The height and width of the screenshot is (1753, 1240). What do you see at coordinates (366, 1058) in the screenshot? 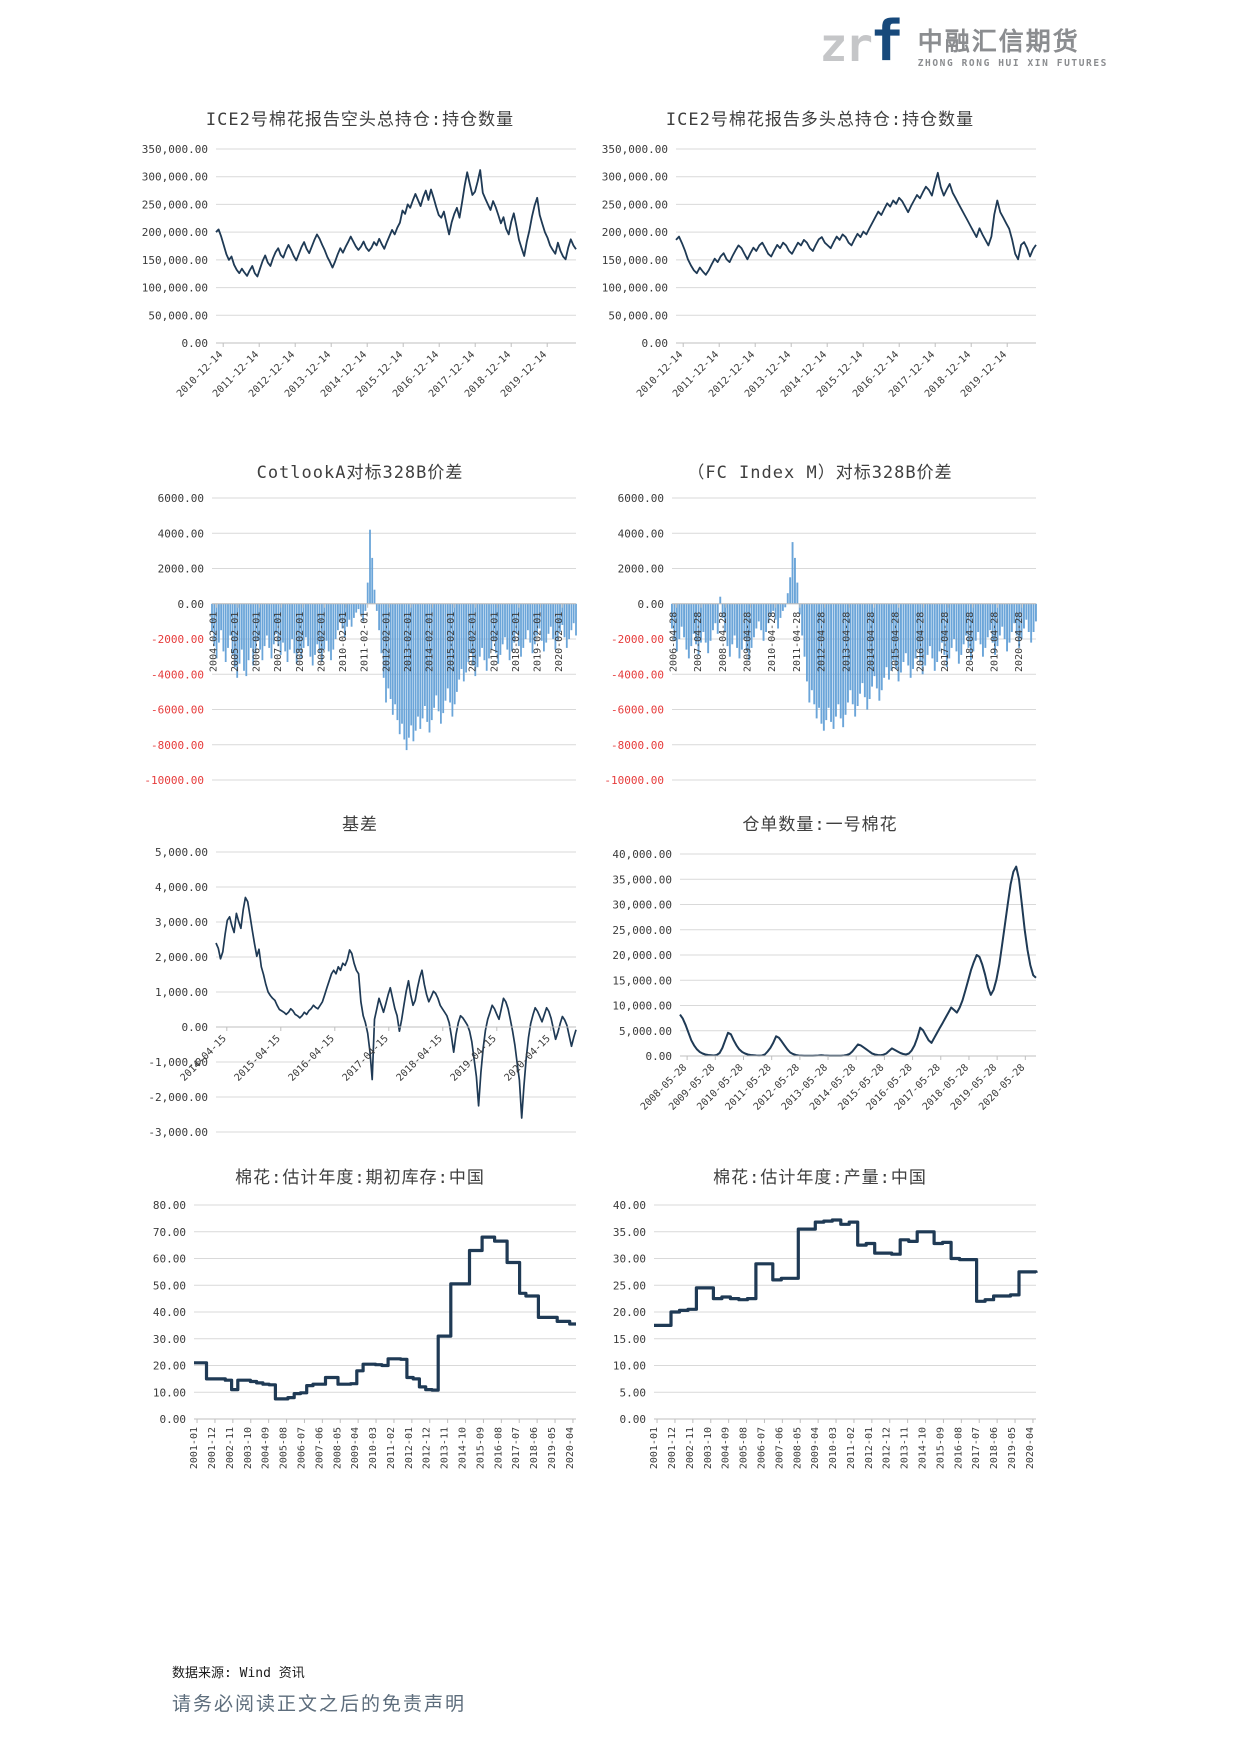
I see `svg-text: 2017-04-15` at bounding box center [366, 1058].